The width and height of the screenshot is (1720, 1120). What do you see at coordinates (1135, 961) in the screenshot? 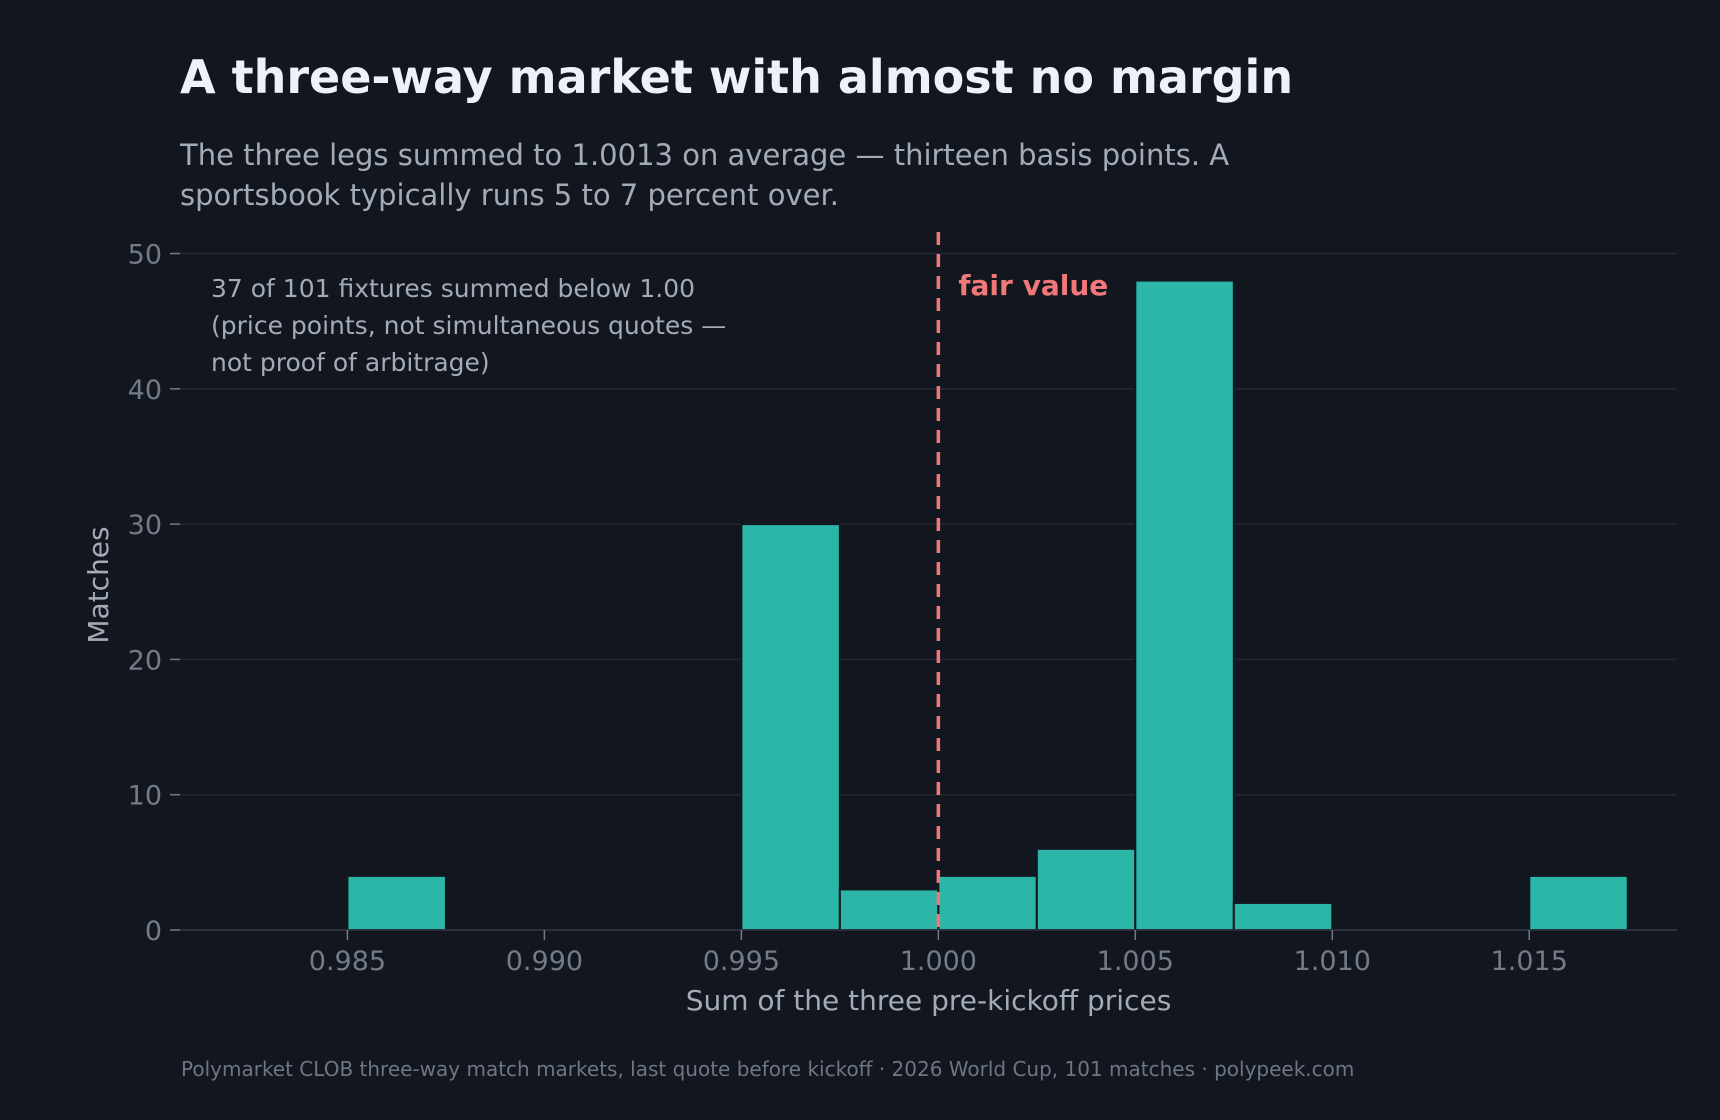
I see `x-tick-label: 1.005` at bounding box center [1135, 961].